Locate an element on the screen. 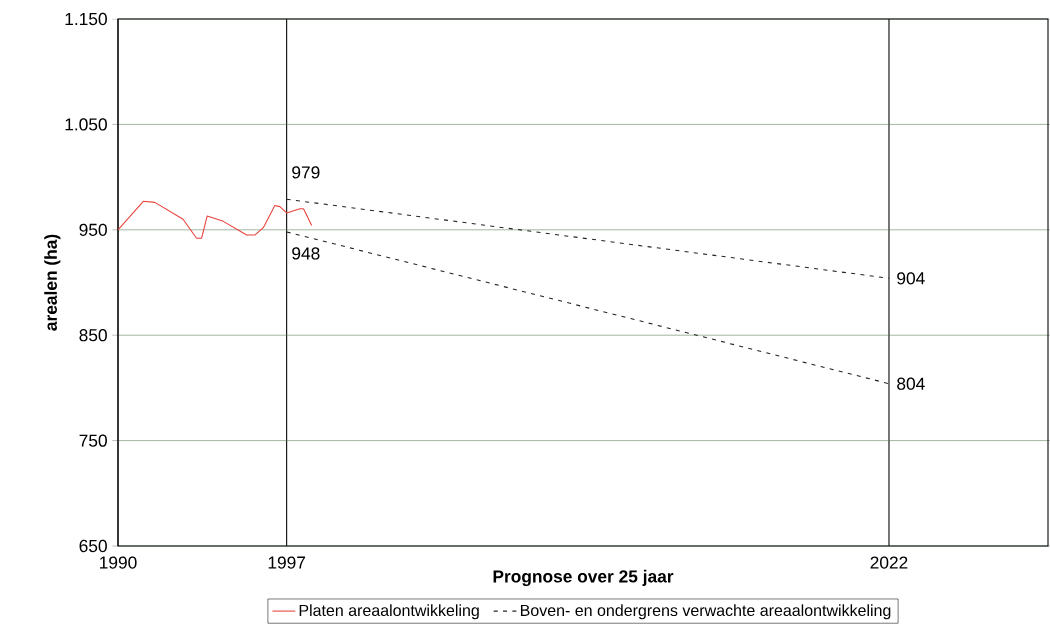 The width and height of the screenshot is (1050, 636). data-label: 904 is located at coordinates (911, 278).